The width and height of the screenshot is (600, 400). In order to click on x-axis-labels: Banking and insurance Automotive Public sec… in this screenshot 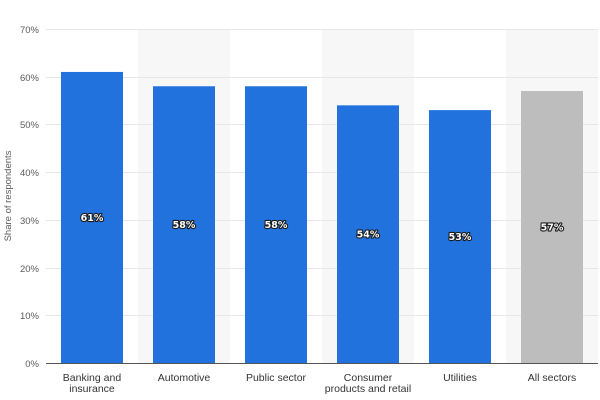, I will do `click(319, 383)`.